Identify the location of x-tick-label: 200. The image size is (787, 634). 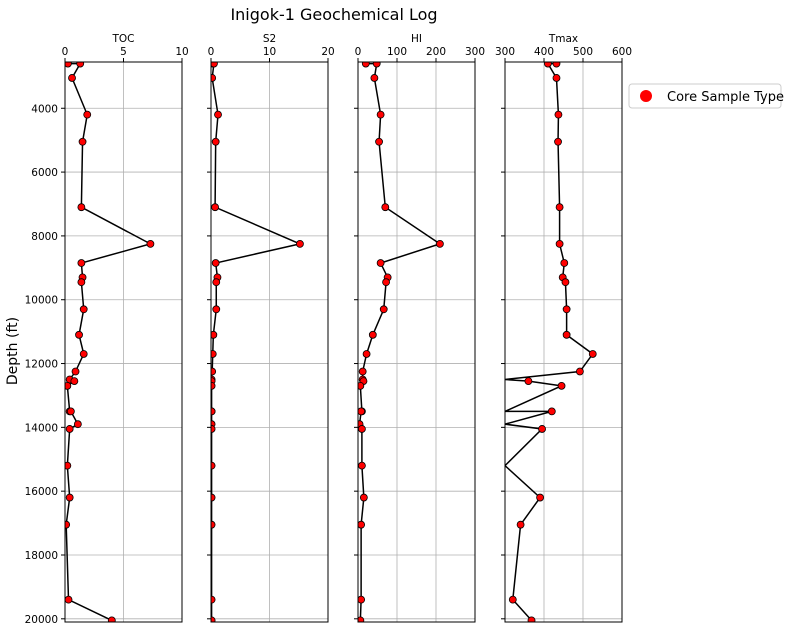
(436, 52).